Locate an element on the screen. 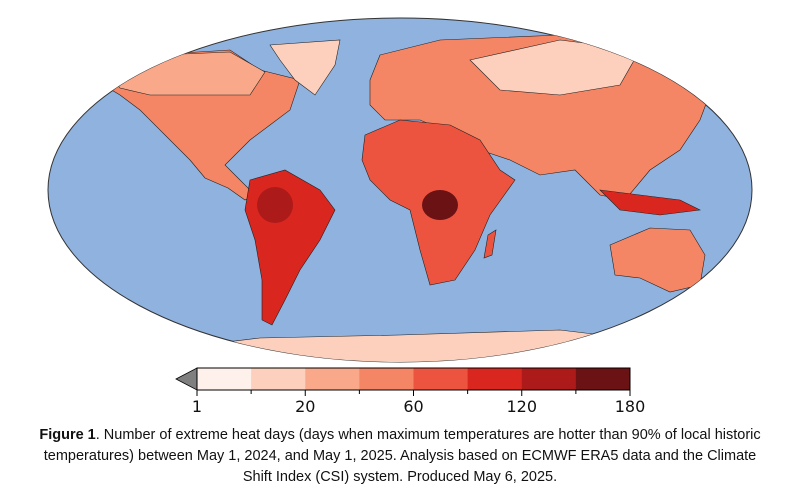 This screenshot has height=500, width=800. madagascar is located at coordinates (490, 244).